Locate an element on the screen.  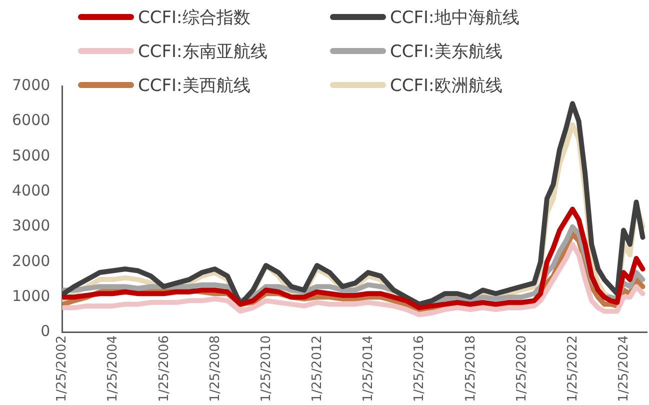
y-tick-label: 7000 is located at coordinates (31, 85).